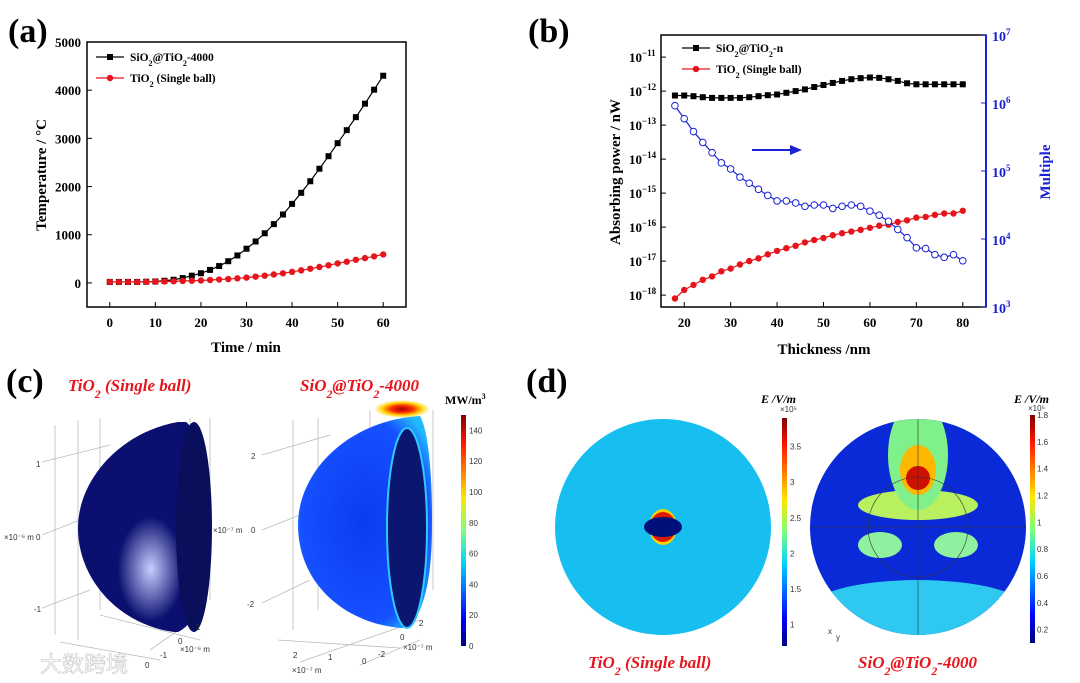  I want to click on colorbar-tick-label: 1.6, so click(1043, 442).